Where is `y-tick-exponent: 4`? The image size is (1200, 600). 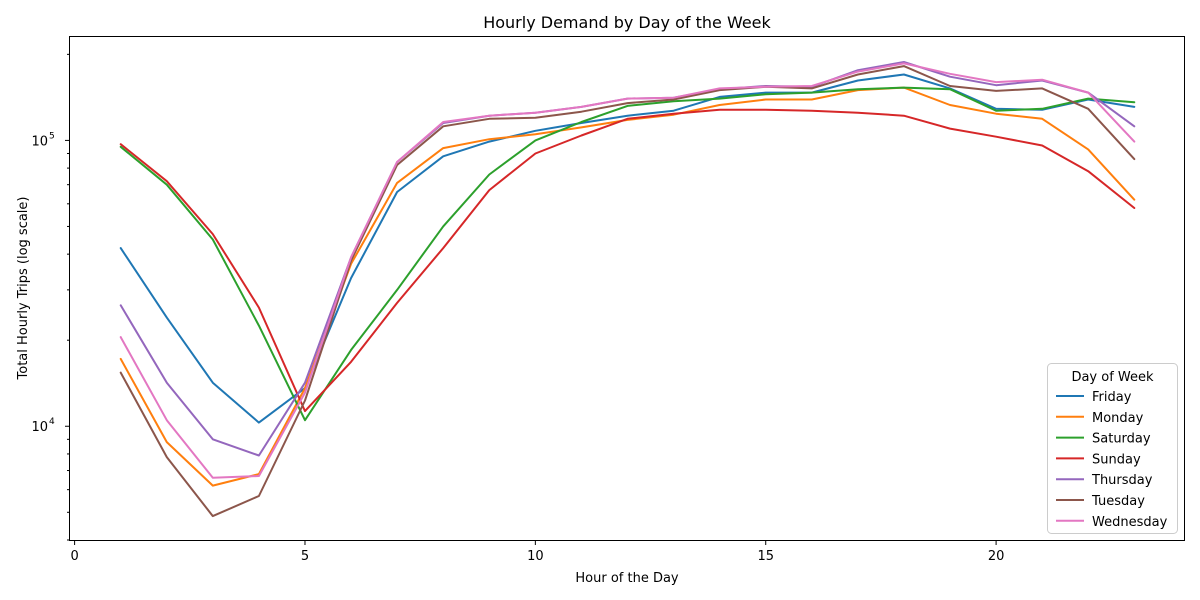 y-tick-exponent: 4 is located at coordinates (52, 422).